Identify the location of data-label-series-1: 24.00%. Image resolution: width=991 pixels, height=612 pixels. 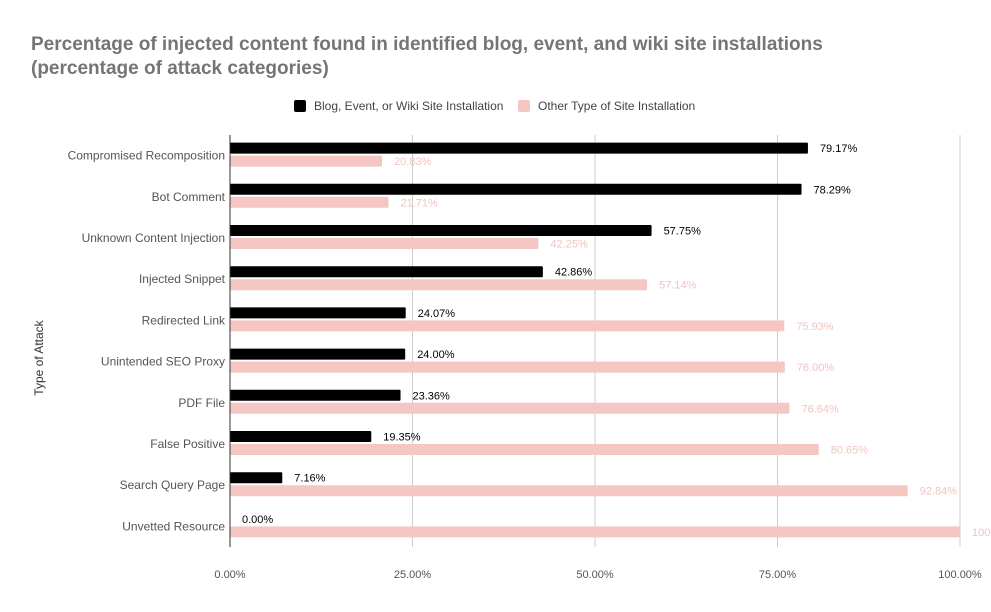
(436, 355).